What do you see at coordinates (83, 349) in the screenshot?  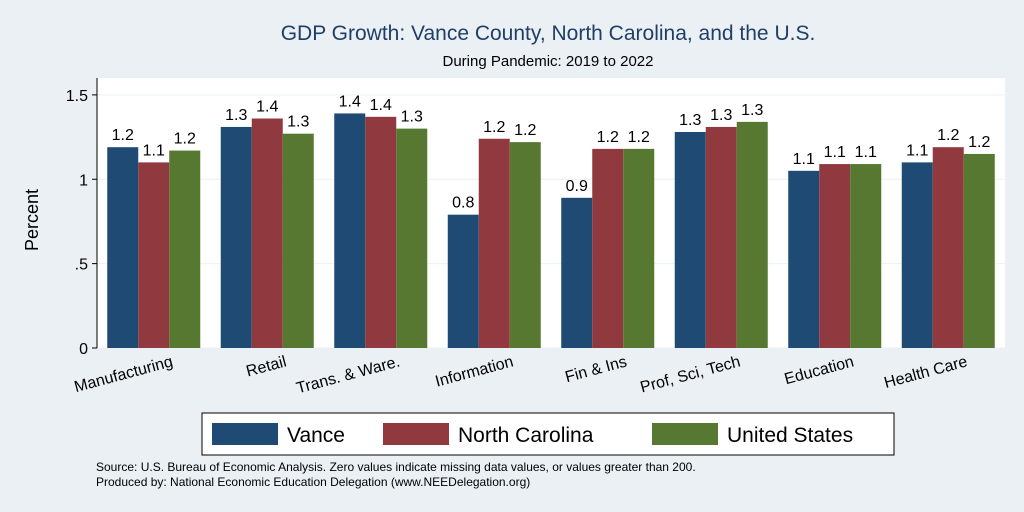 I see `y-tick-label: 0` at bounding box center [83, 349].